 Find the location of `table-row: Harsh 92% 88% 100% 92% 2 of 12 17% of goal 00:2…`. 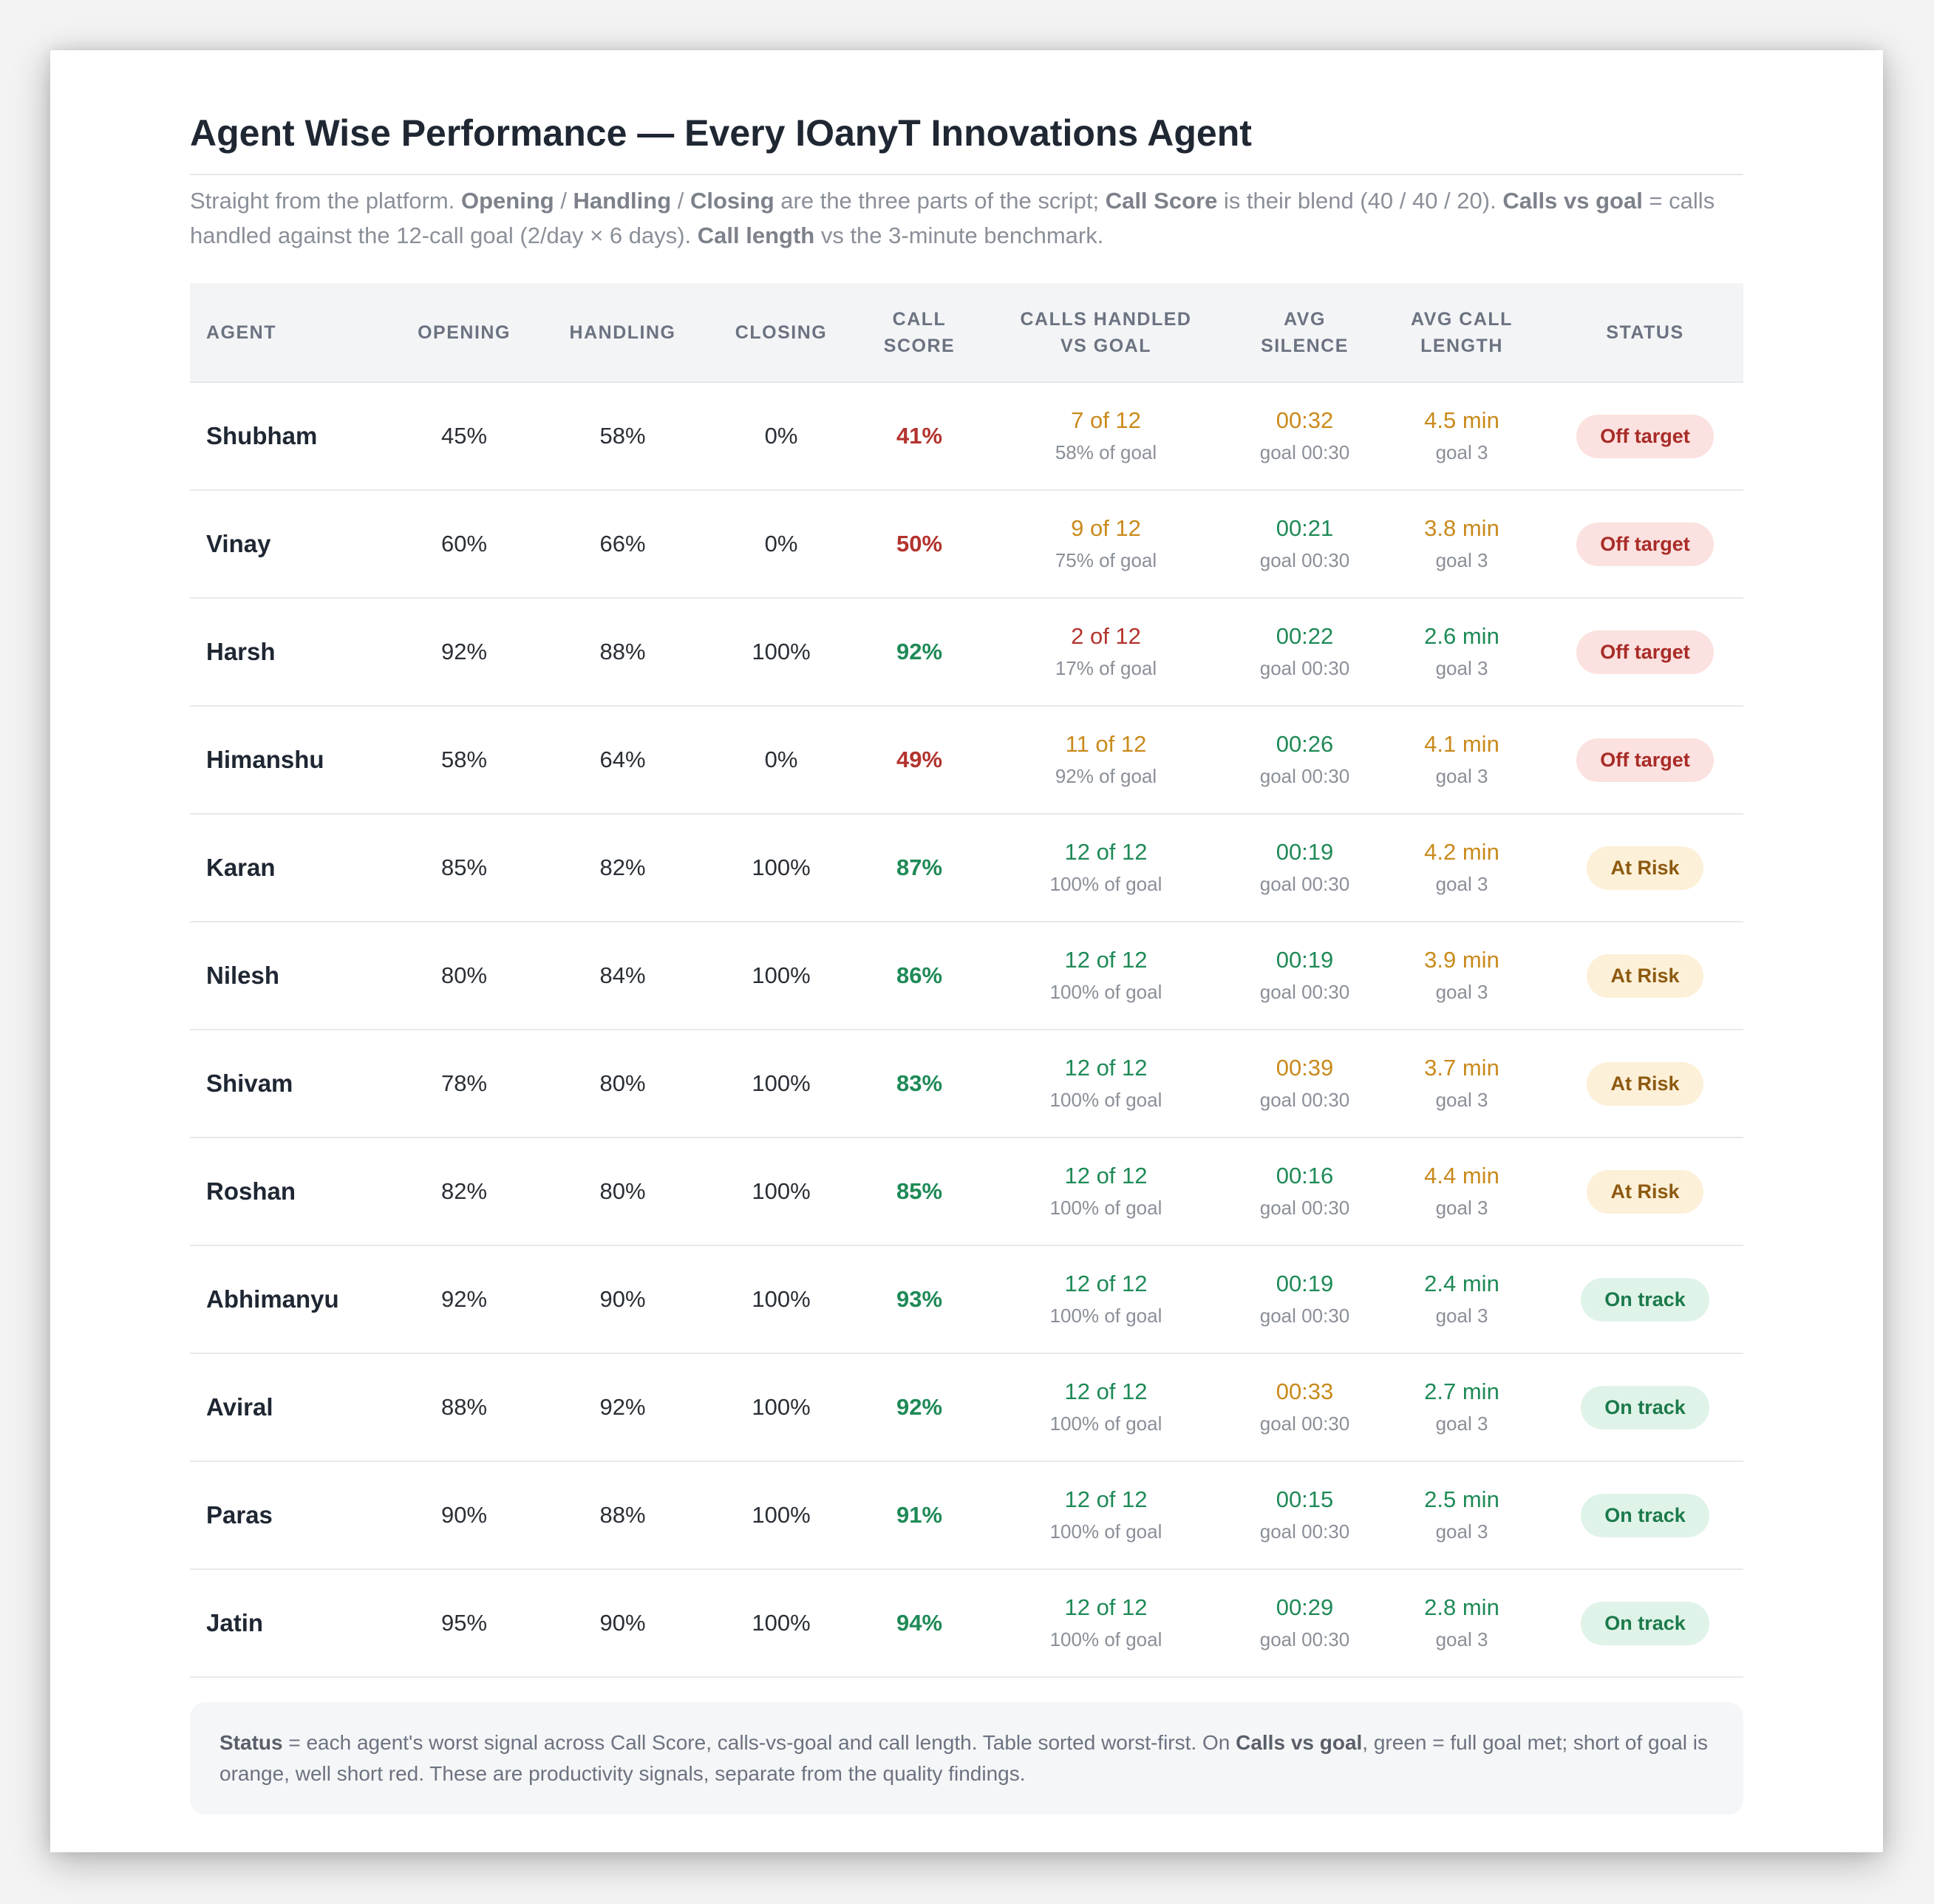

table-row: Harsh 92% 88% 100% 92% 2 of 12 17% of goal 00:2… is located at coordinates (966, 652).